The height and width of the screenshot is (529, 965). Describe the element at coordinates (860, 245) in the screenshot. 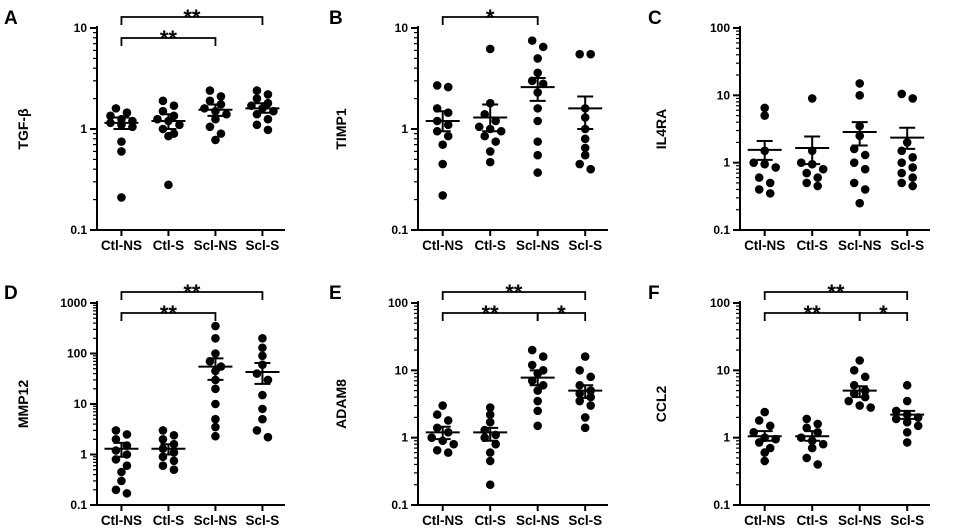

I see `panel-c-x-tick-label: Scl-NS` at that location.